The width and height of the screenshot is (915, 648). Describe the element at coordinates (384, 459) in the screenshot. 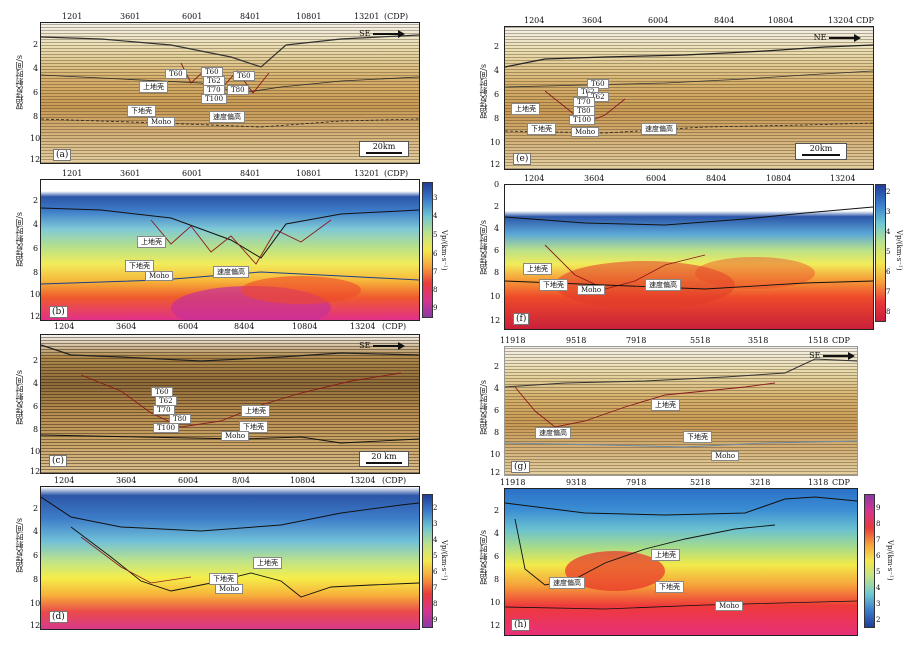

I see `scale-bar: 20 km` at that location.